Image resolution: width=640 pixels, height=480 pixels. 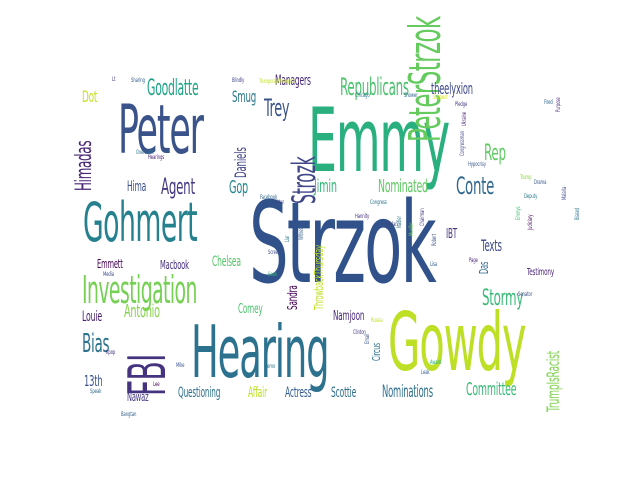 I want to click on word-testimony: Testimony, so click(x=540, y=272).